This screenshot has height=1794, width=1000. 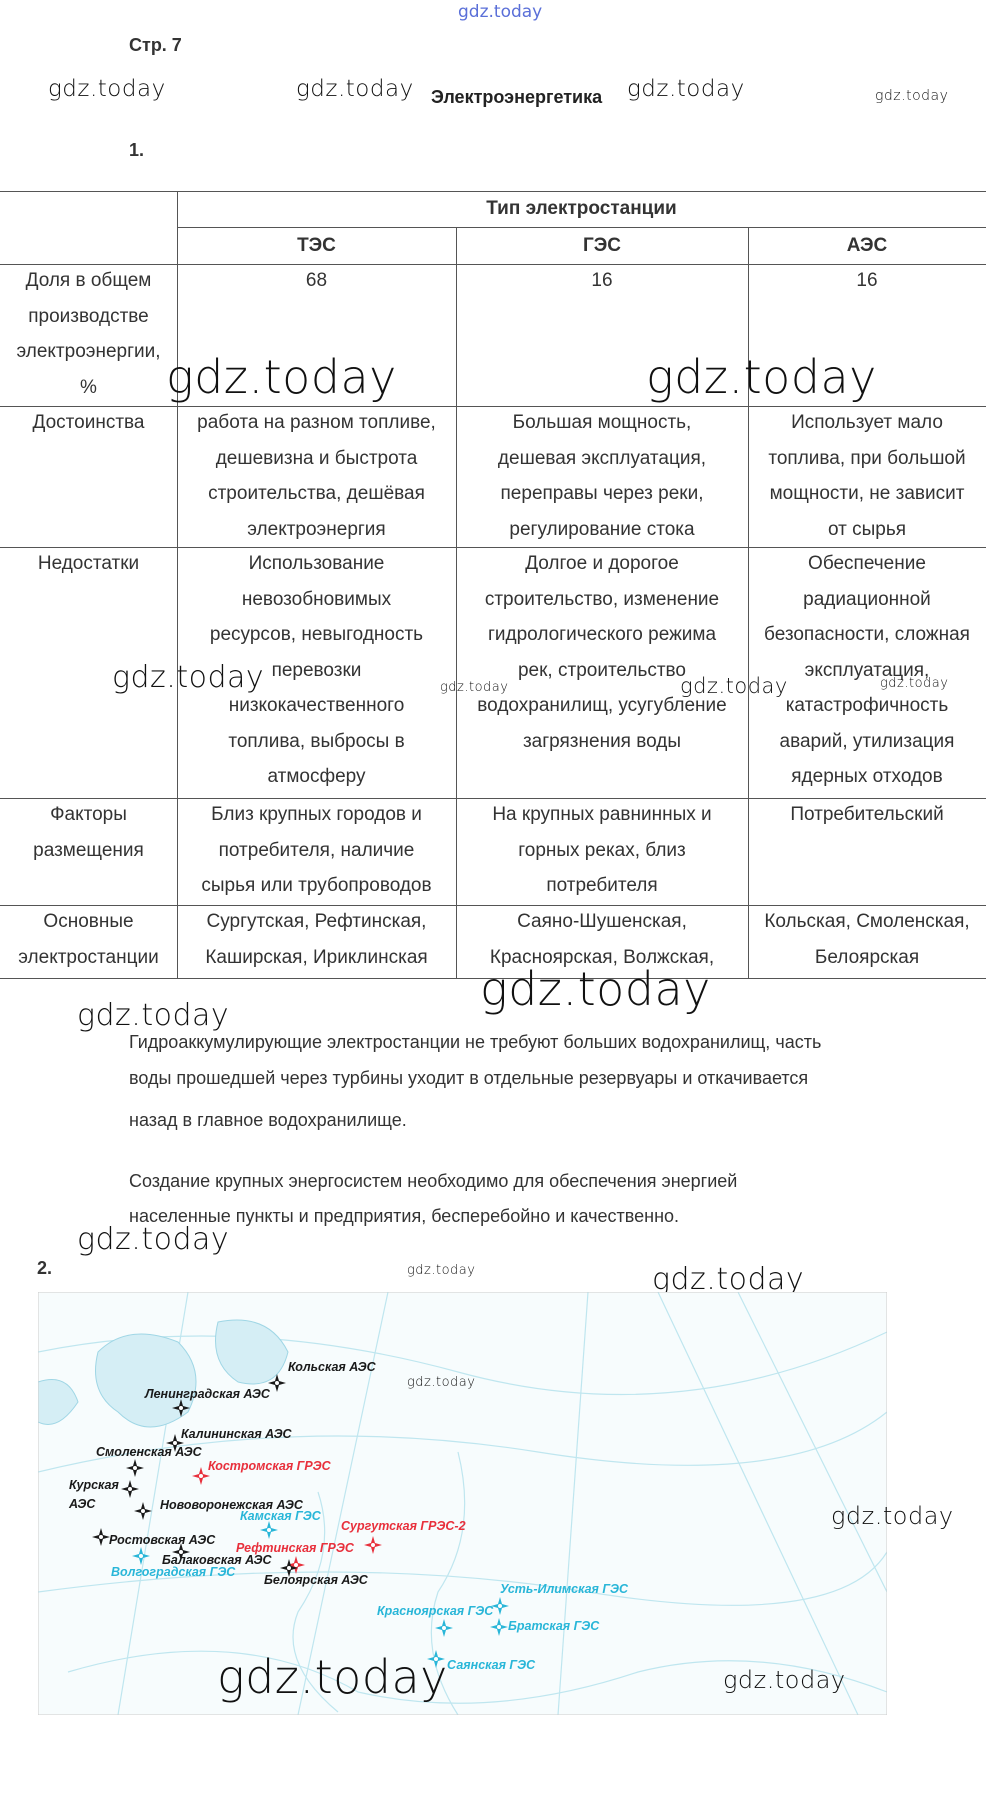 I want to click on cell-line: от сырья, so click(x=867, y=529).